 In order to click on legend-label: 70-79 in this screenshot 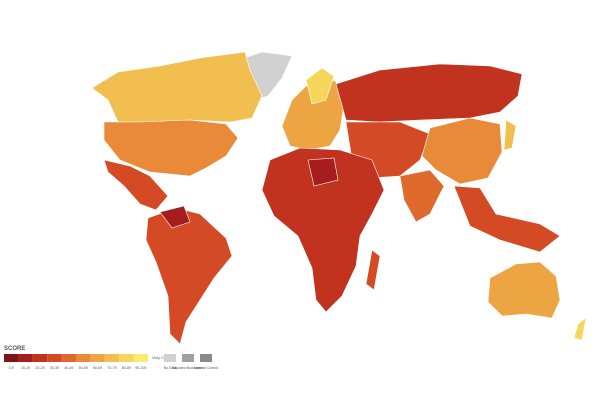, I will do `click(111, 368)`.